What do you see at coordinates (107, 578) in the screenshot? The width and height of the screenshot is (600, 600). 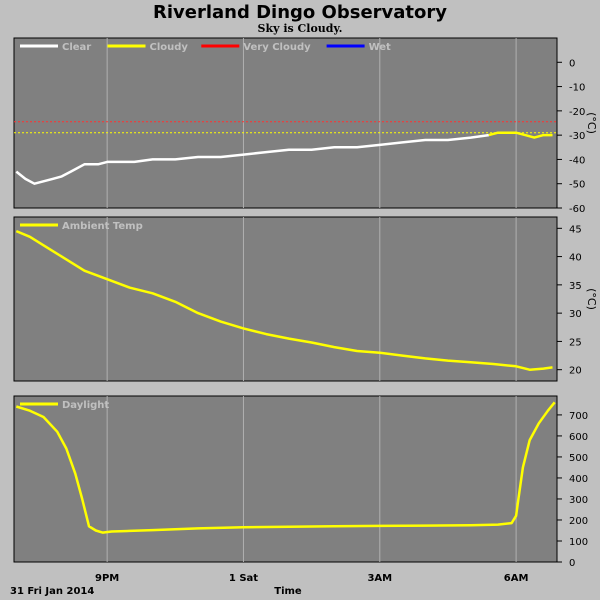 I see `x-tick-label: 9PM` at bounding box center [107, 578].